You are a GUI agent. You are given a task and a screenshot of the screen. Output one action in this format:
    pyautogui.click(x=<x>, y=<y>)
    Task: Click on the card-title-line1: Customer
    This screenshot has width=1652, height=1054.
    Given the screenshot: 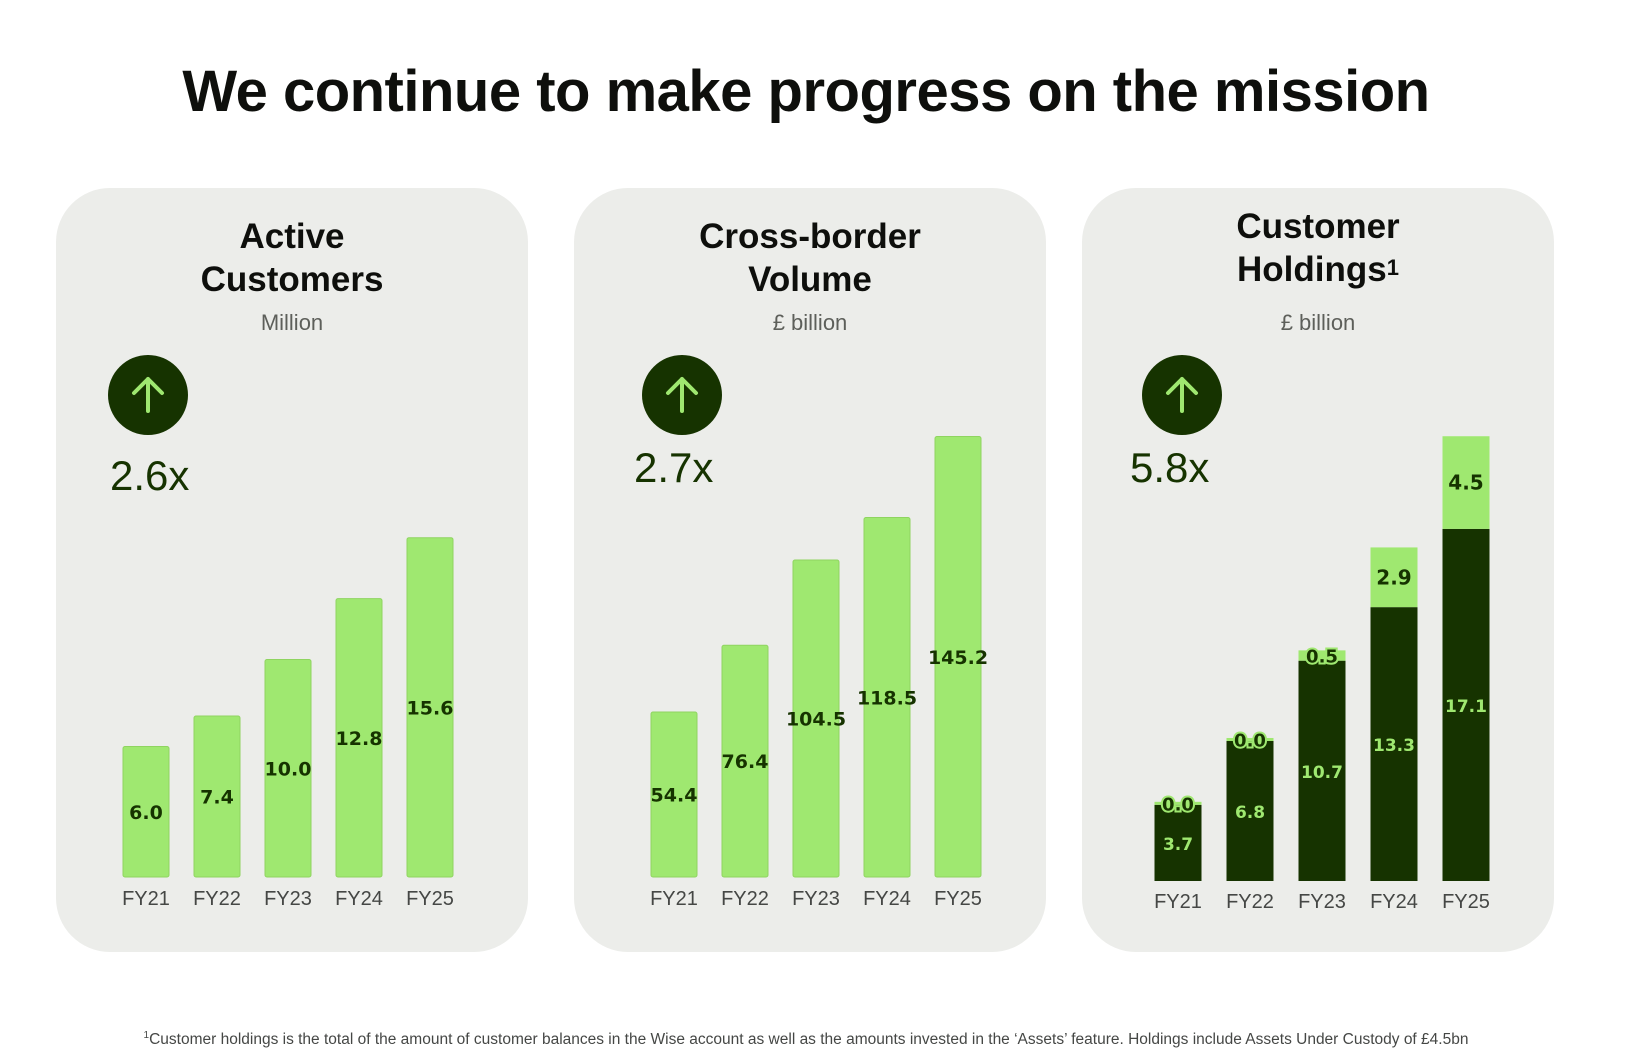 What is the action you would take?
    pyautogui.click(x=1318, y=226)
    